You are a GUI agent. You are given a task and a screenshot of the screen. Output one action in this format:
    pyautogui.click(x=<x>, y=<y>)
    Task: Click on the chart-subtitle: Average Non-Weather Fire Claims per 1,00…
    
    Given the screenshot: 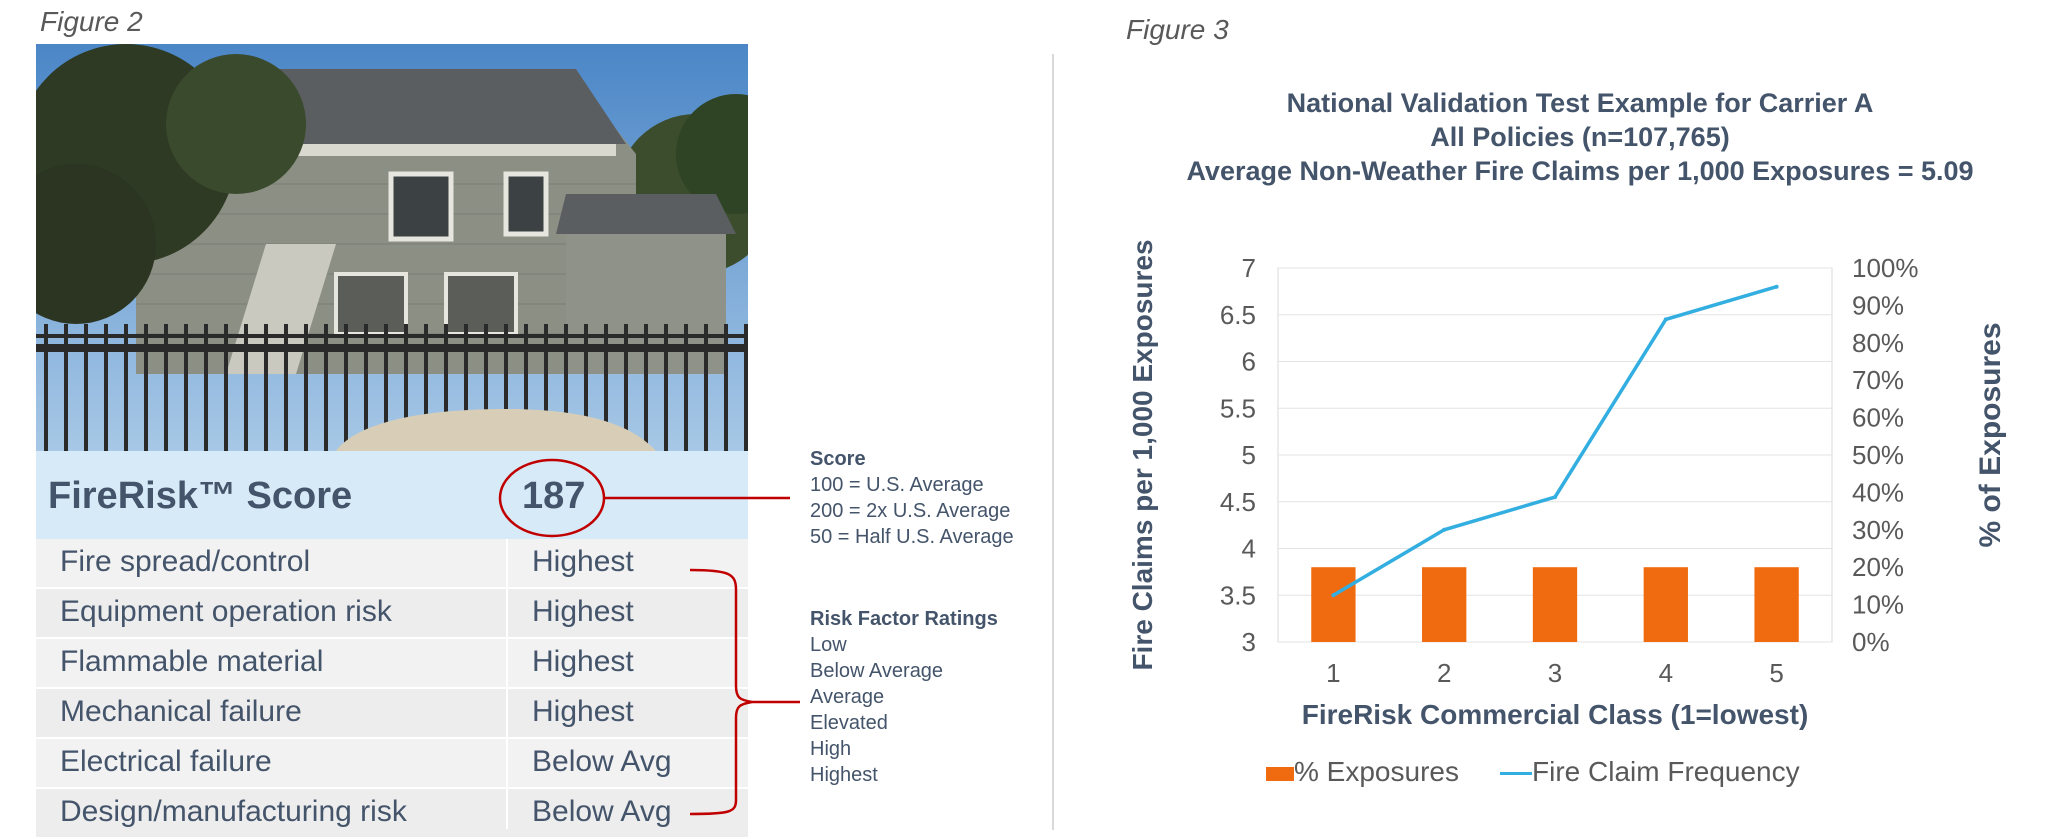 What is the action you would take?
    pyautogui.click(x=1580, y=171)
    